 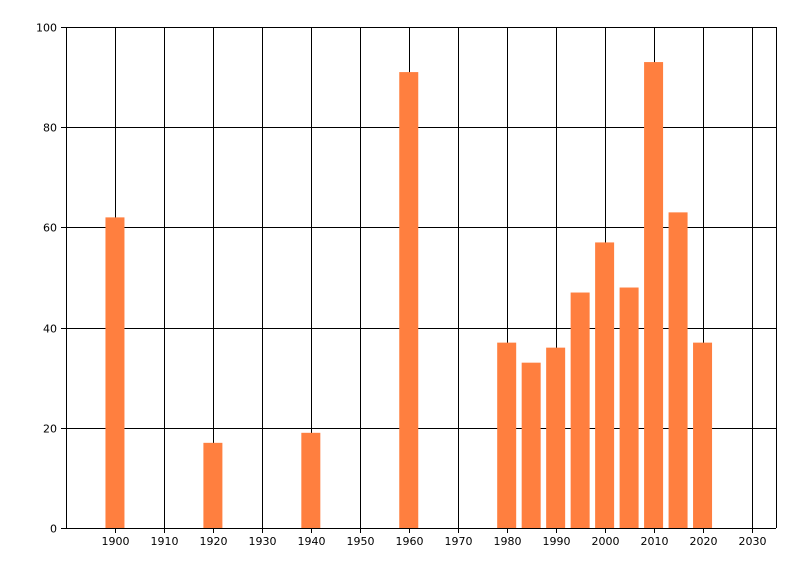 What do you see at coordinates (508, 541) in the screenshot?
I see `x-tick-label: 1980` at bounding box center [508, 541].